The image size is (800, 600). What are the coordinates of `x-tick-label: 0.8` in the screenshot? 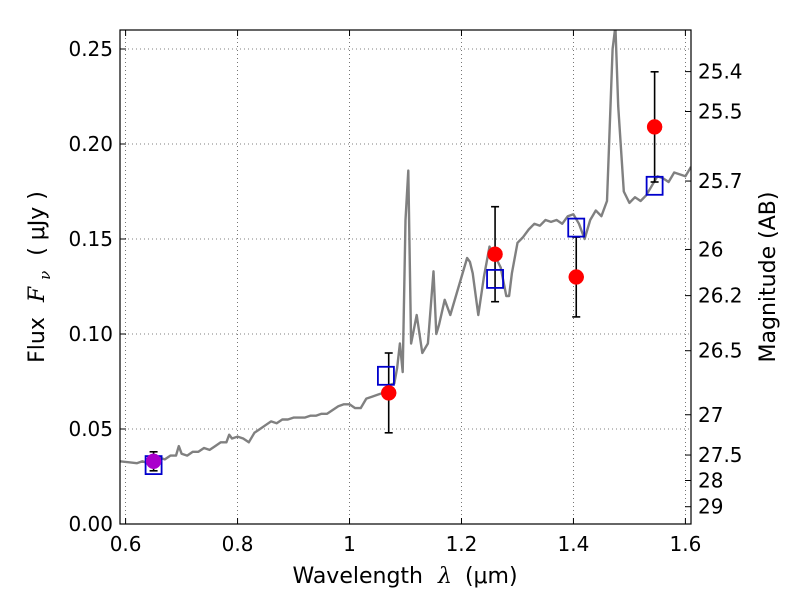 It's located at (238, 544).